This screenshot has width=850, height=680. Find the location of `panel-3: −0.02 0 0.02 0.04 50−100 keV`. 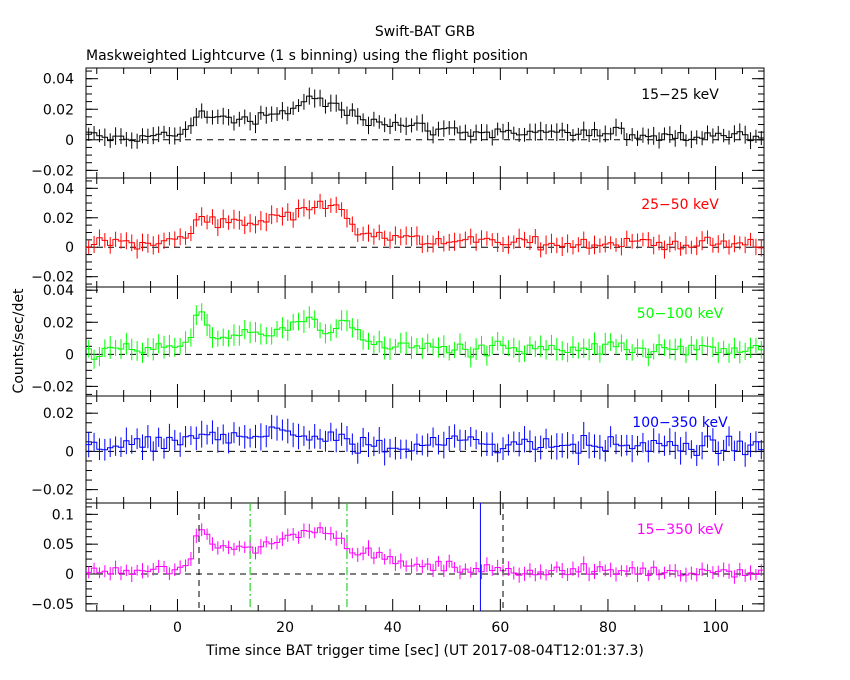

panel-3: −0.02 0 0.02 0.04 50−100 keV is located at coordinates (398, 340).